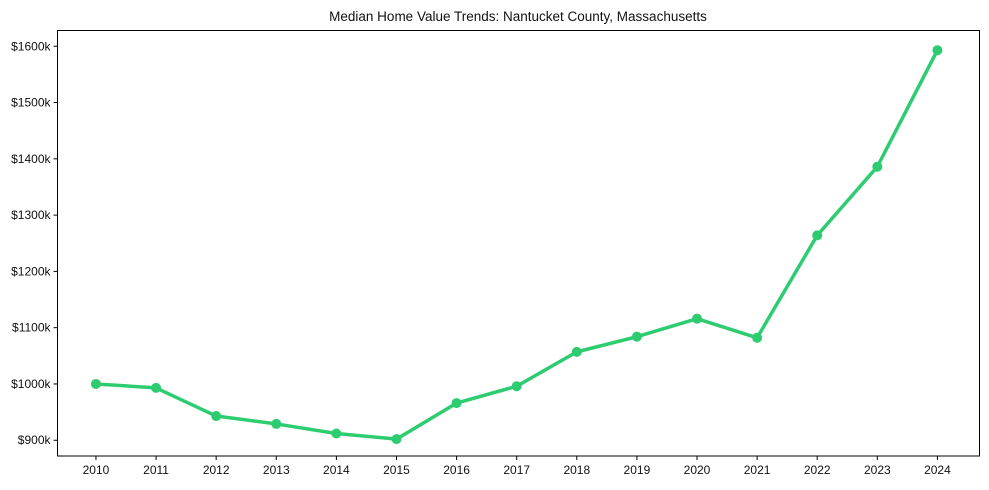  What do you see at coordinates (216, 470) in the screenshot?
I see `x-tick-label: 2012` at bounding box center [216, 470].